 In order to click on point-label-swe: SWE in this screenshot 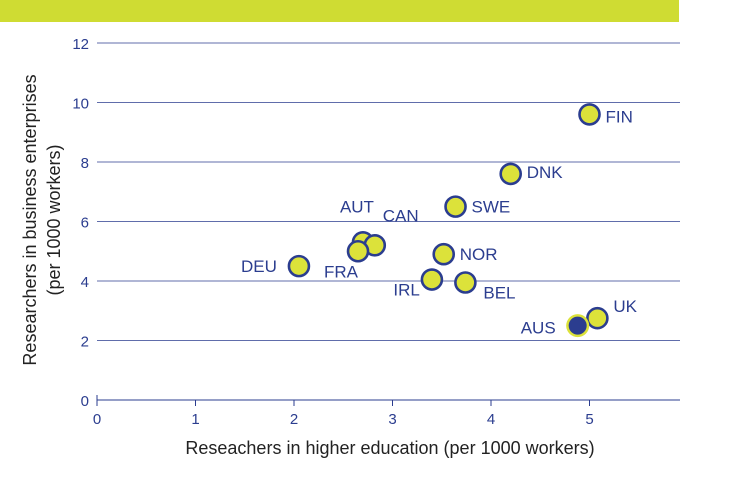, I will do `click(491, 207)`.